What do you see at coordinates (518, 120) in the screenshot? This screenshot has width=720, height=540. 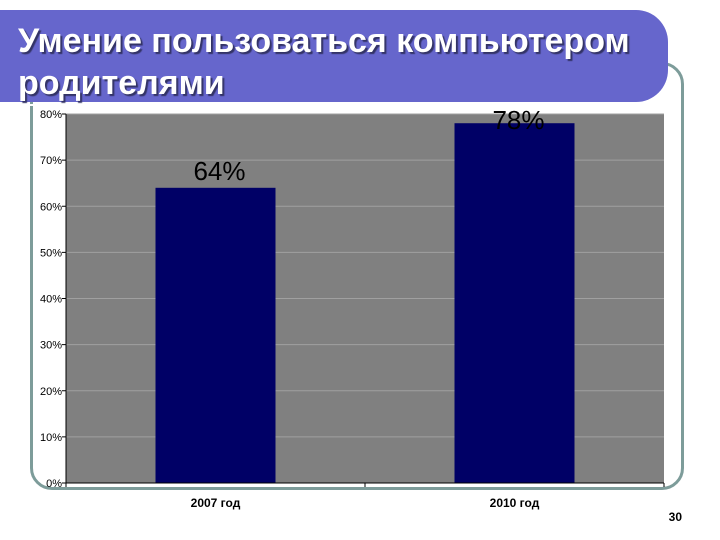 I see `data-label: 78%` at bounding box center [518, 120].